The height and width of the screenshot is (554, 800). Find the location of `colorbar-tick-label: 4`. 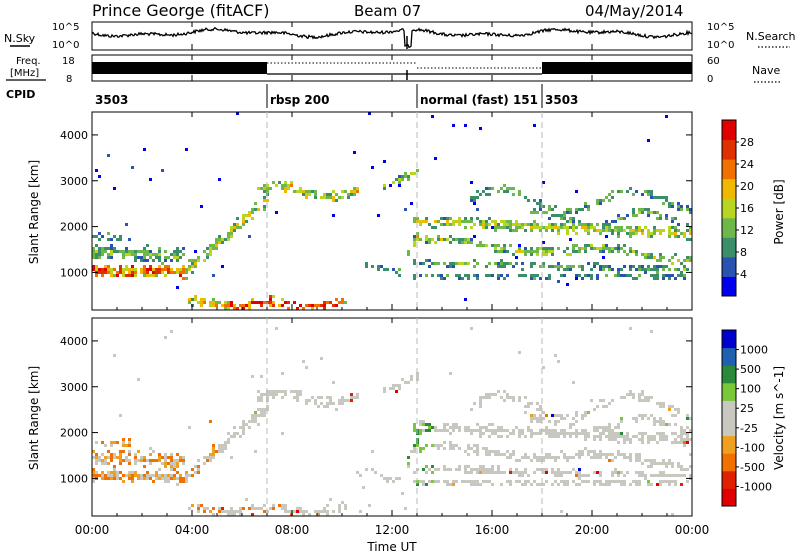

colorbar-tick-label: 4 is located at coordinates (743, 274).